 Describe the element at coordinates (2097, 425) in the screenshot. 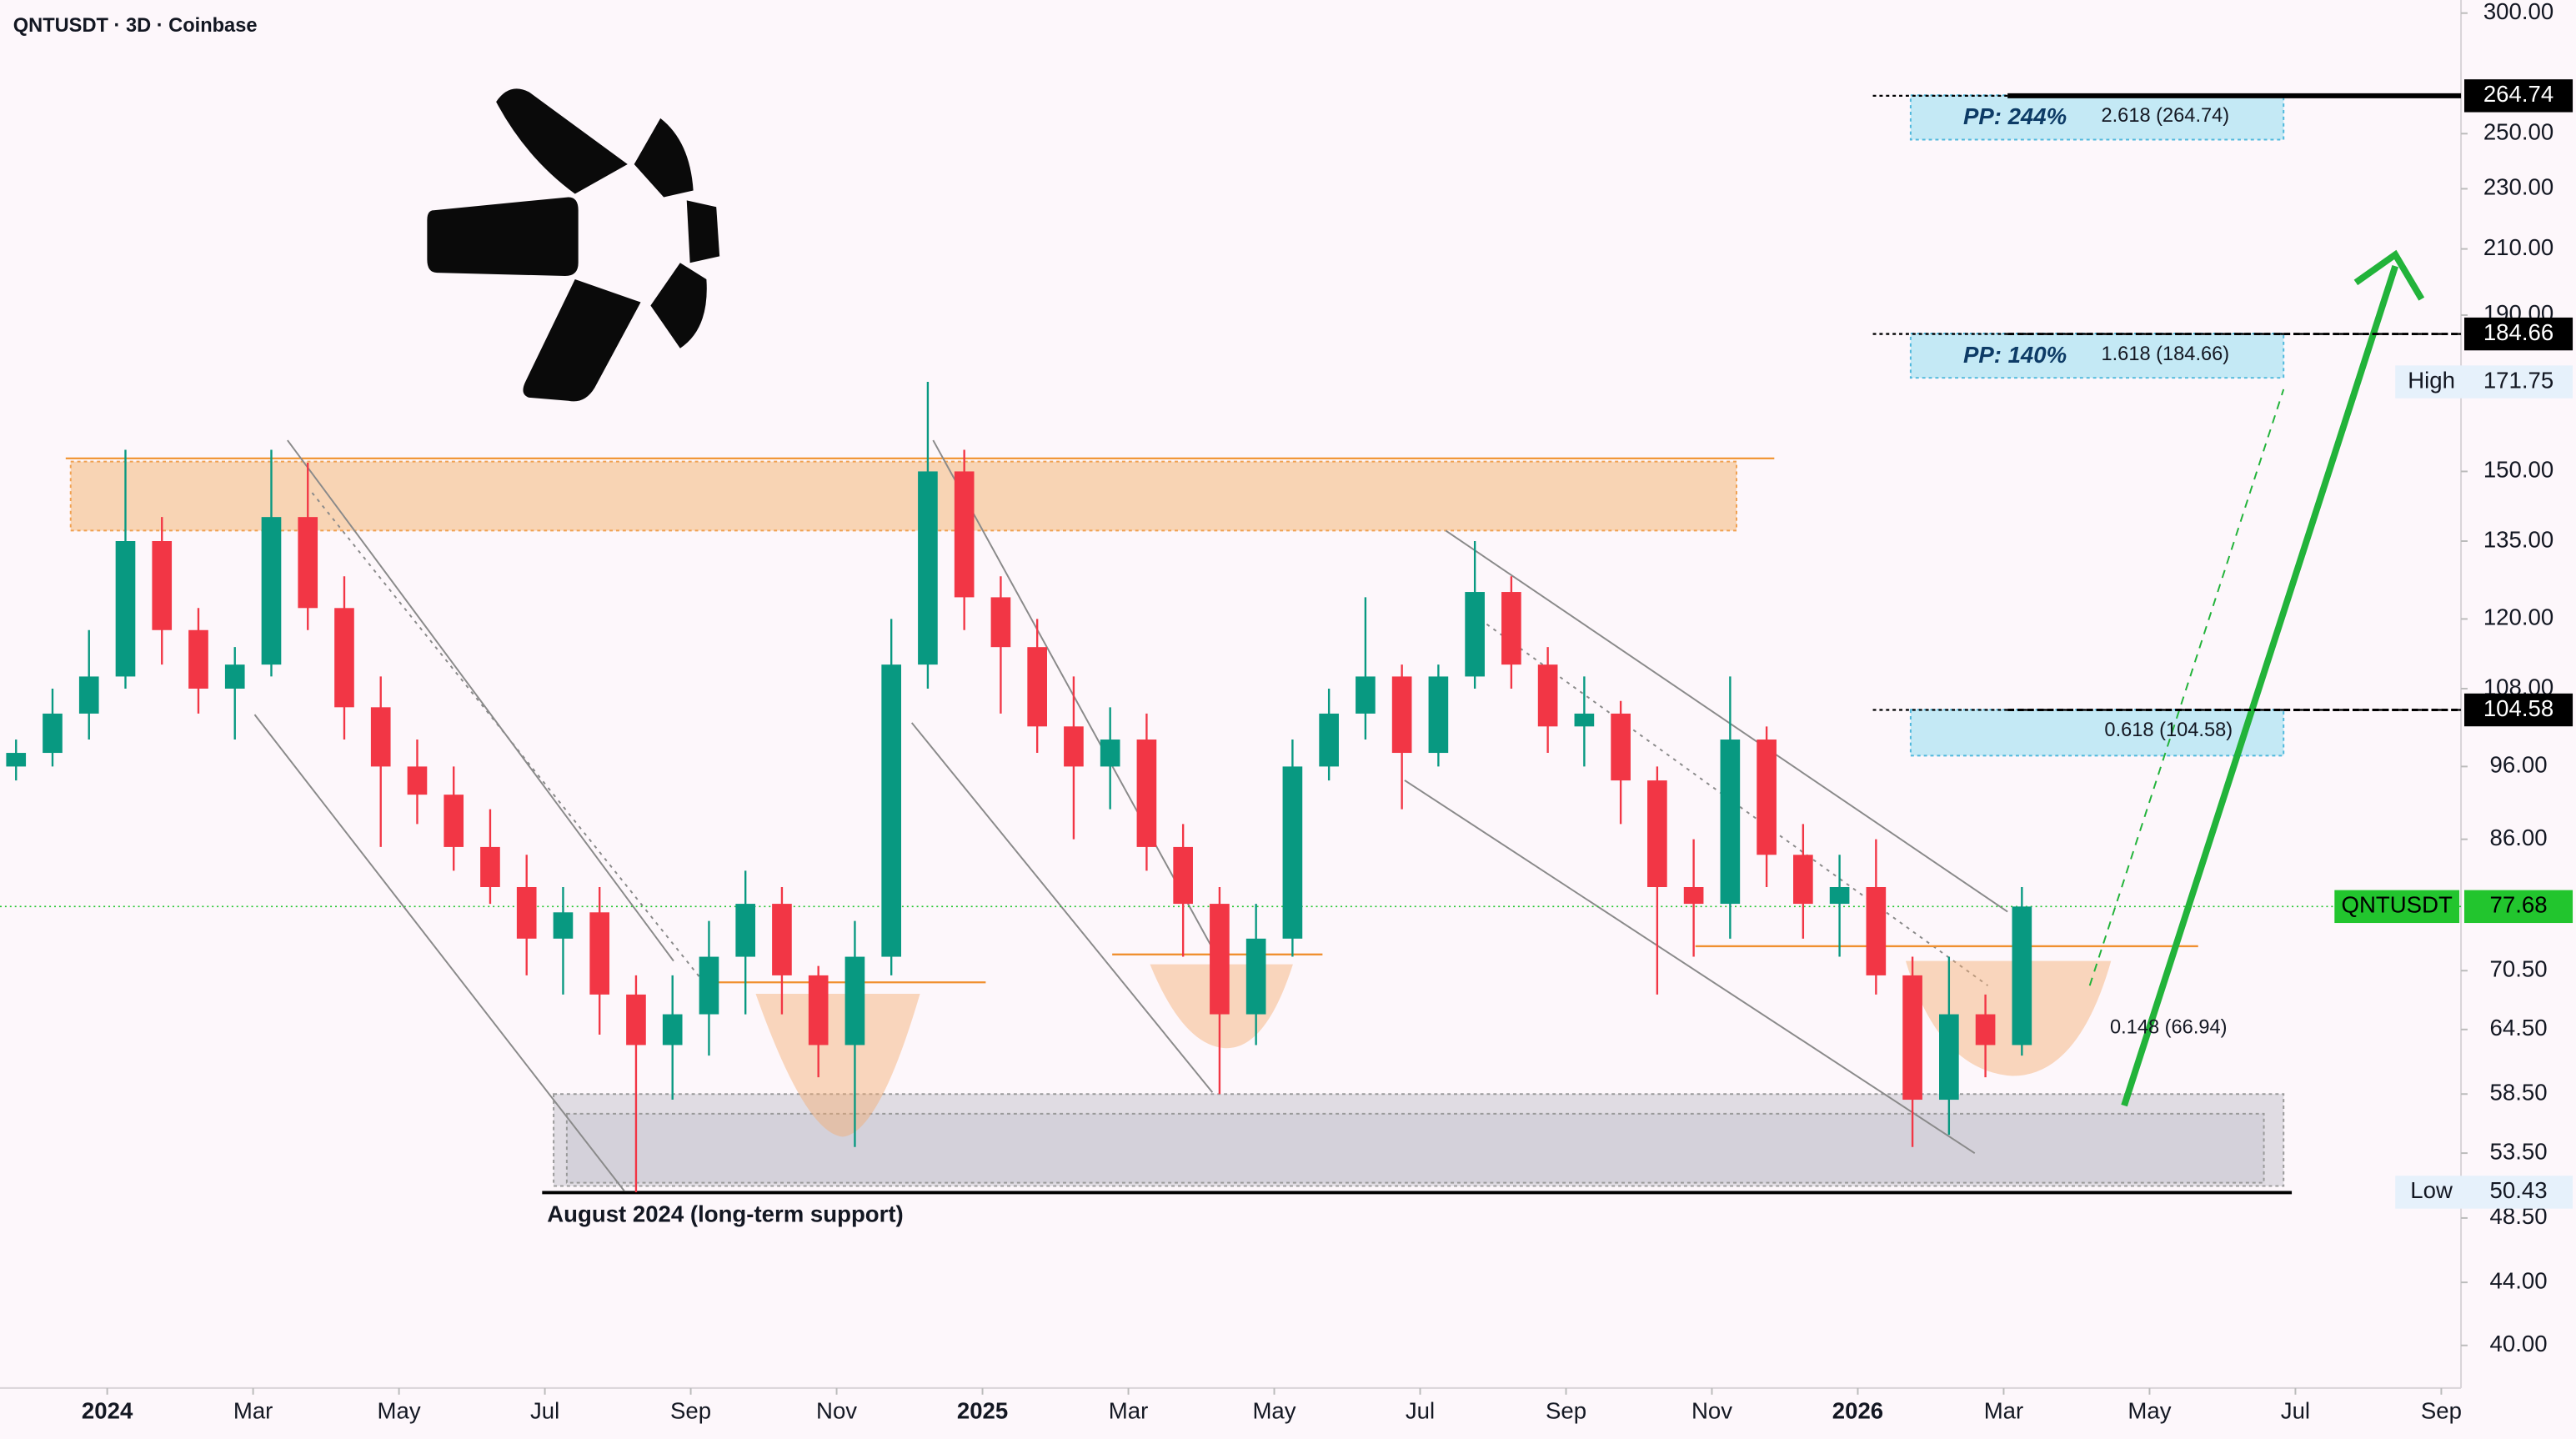

I see `target-boxes` at that location.